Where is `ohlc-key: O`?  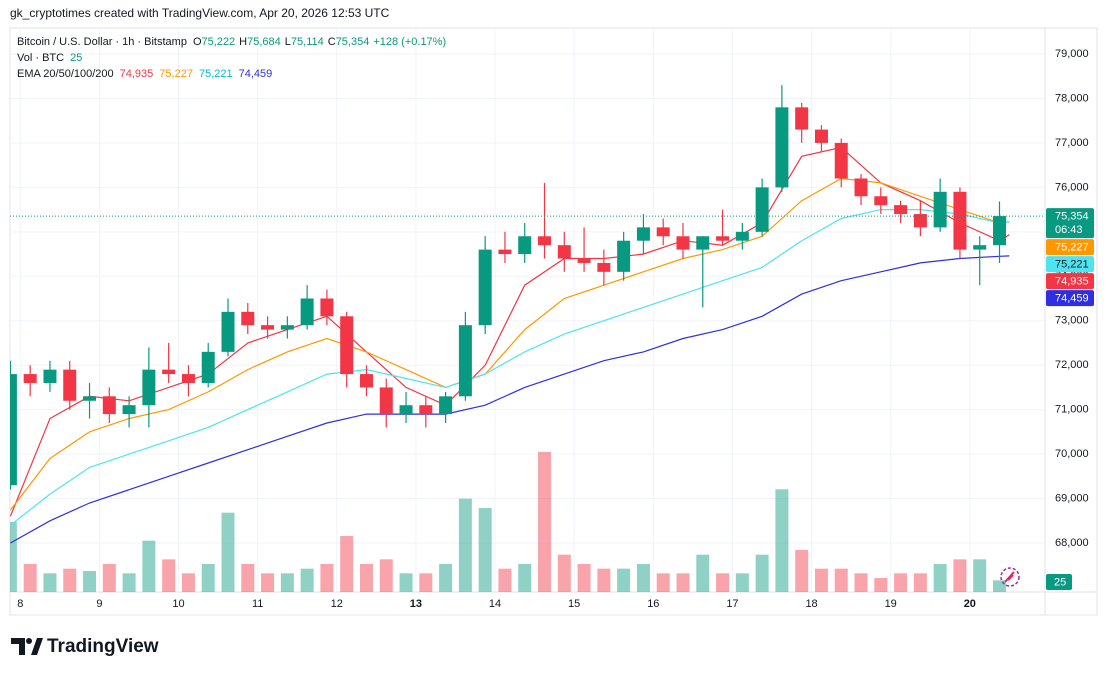
ohlc-key: O is located at coordinates (197, 42).